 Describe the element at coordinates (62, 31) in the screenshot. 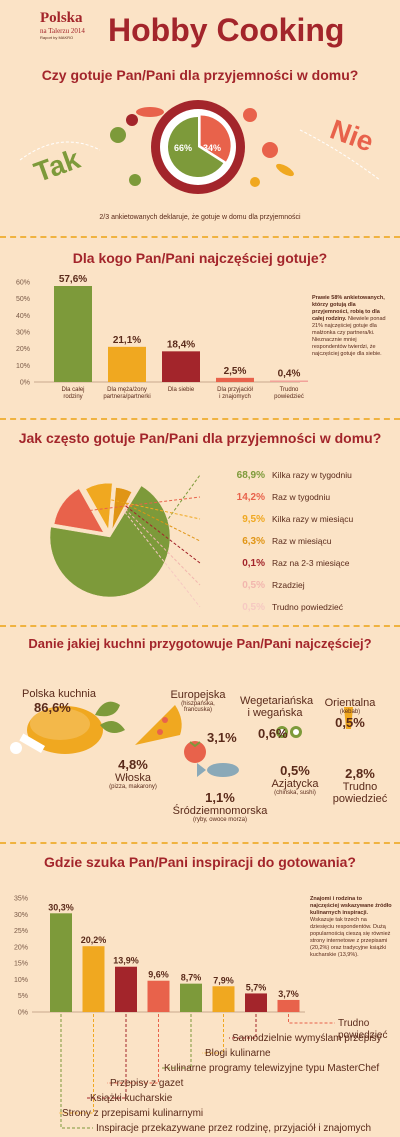

I see `logo-subtitle: na Talerzu 2014` at that location.